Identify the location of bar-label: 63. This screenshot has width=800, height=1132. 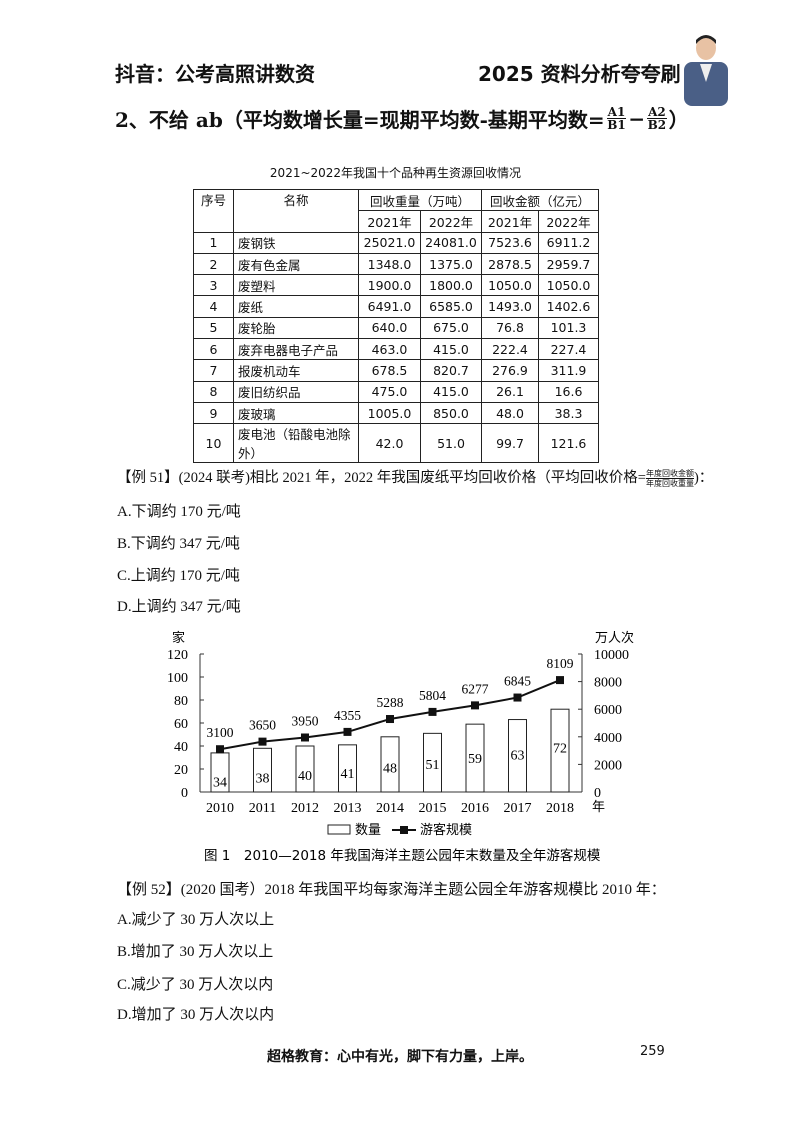
(518, 755).